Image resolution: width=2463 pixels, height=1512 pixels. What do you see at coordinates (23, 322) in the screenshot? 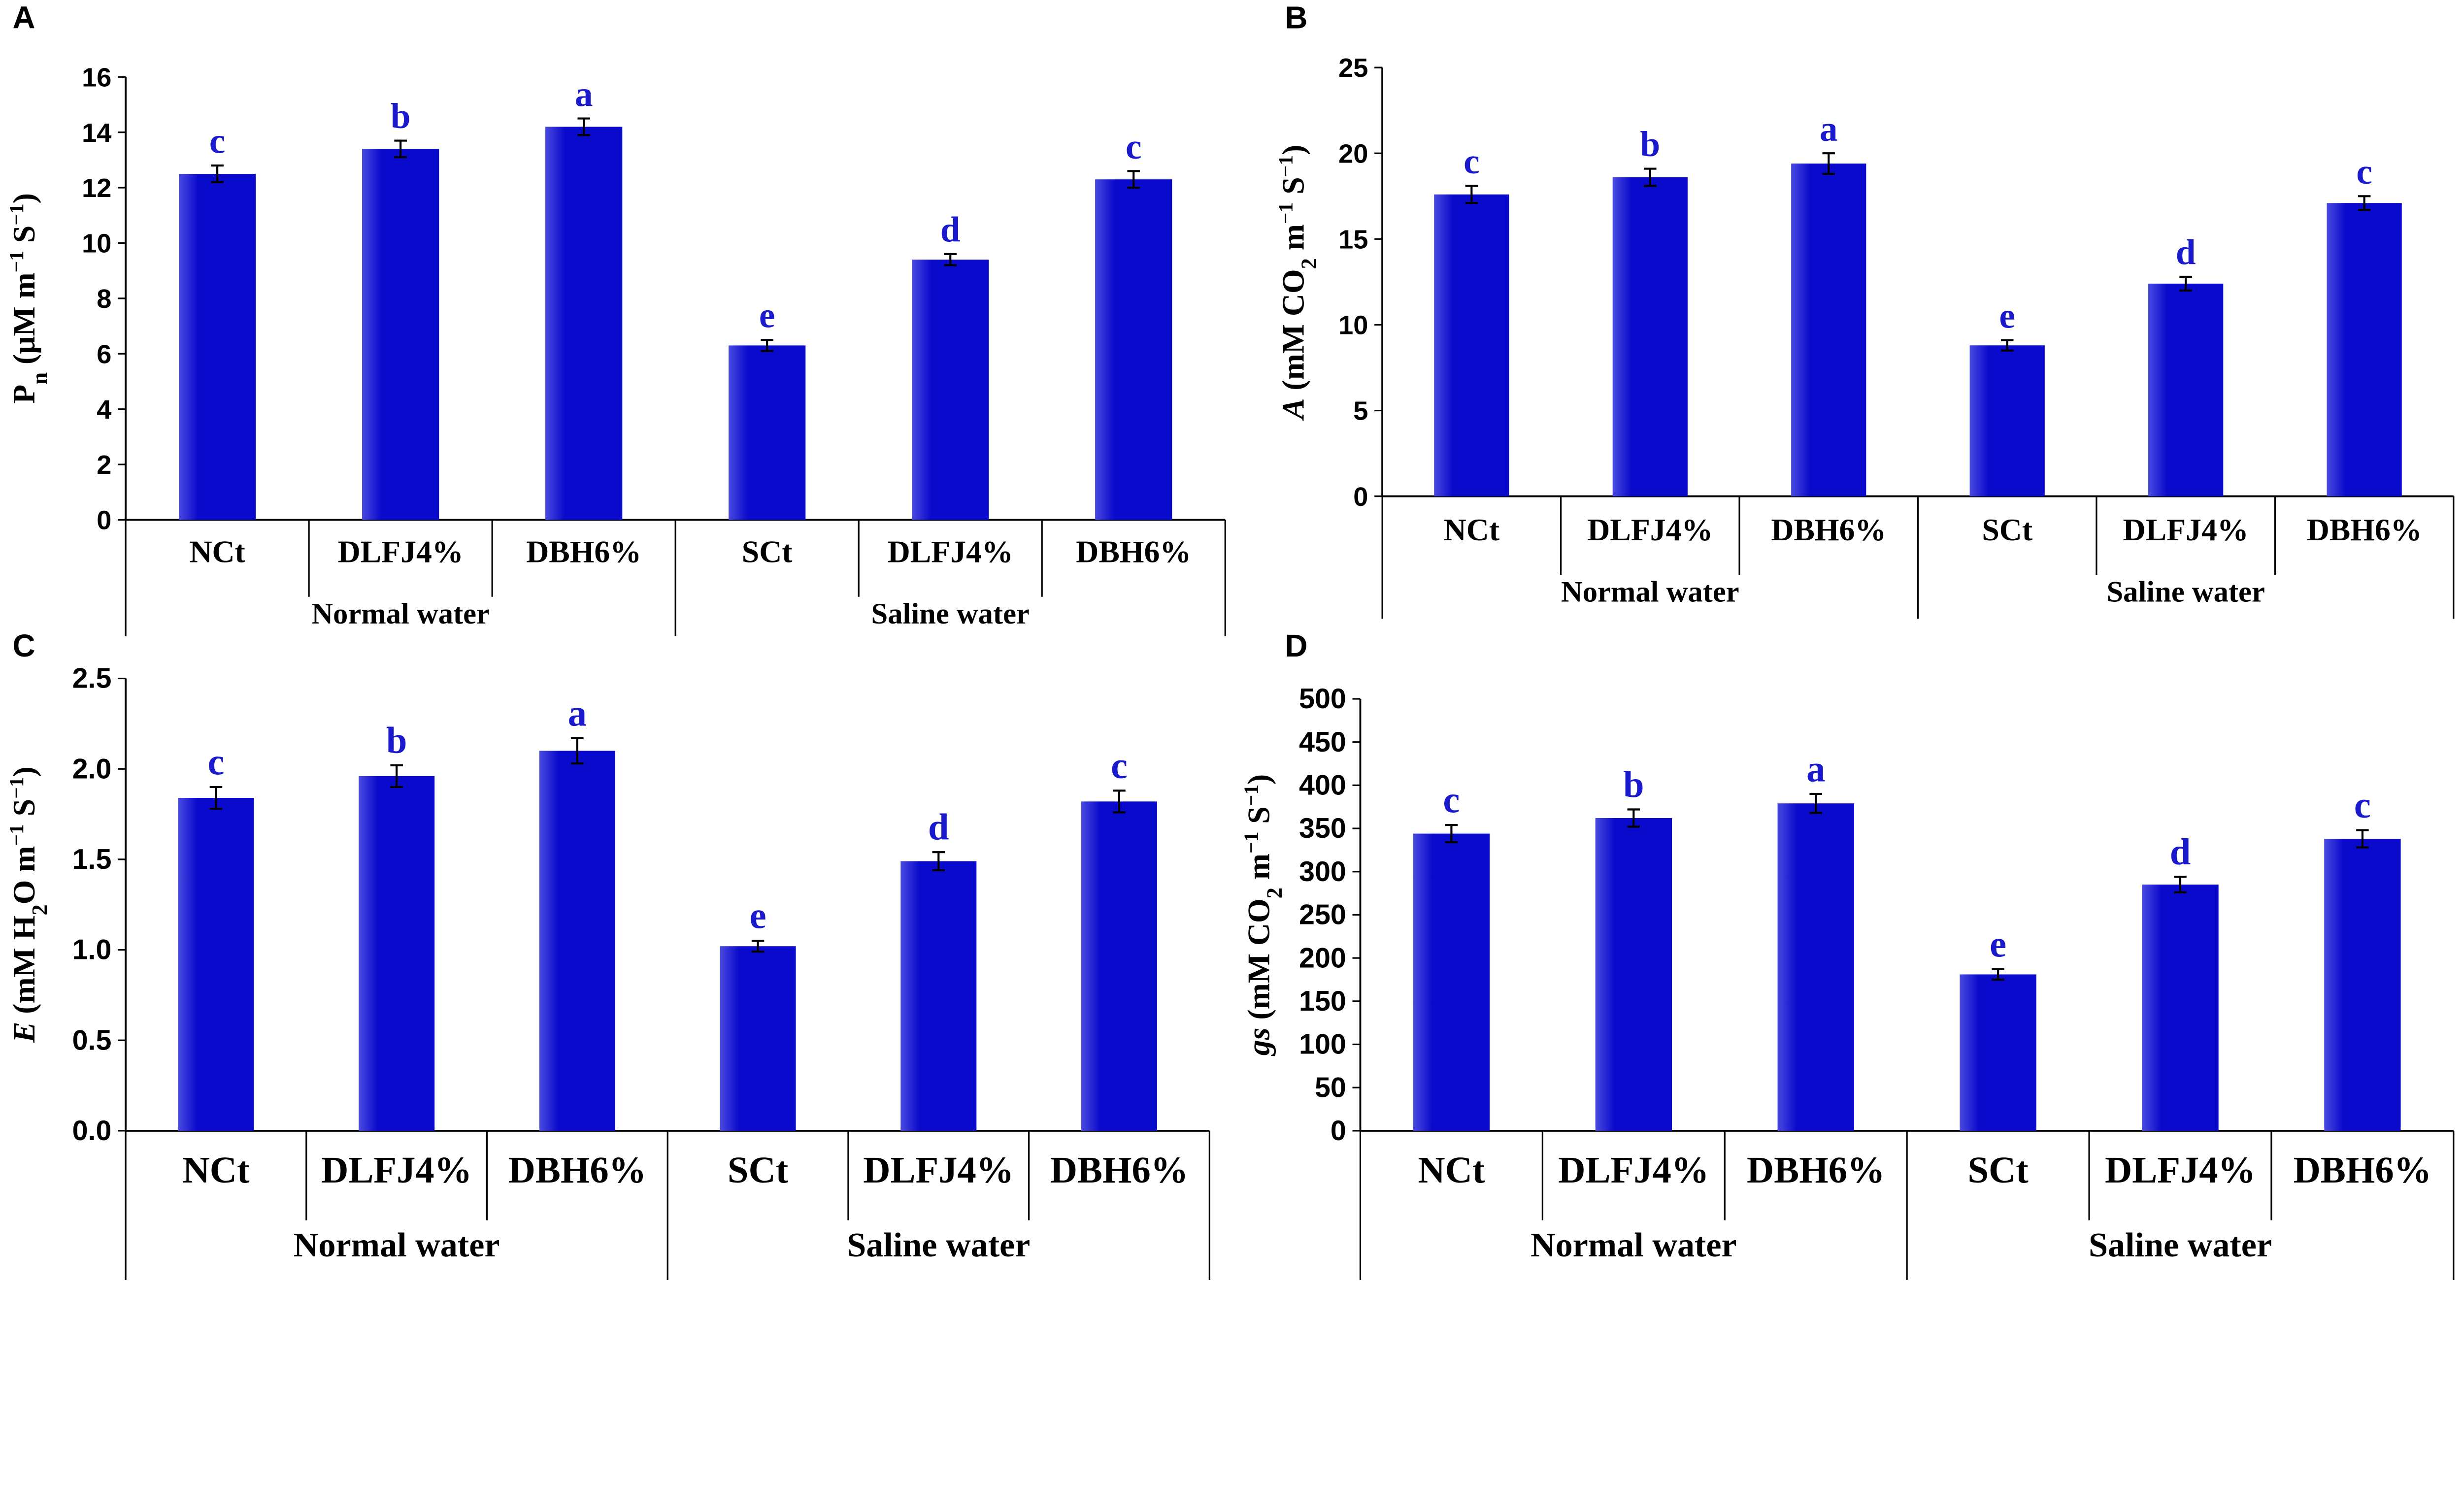
I see `y-axis-label-part: (μM m` at bounding box center [23, 322].